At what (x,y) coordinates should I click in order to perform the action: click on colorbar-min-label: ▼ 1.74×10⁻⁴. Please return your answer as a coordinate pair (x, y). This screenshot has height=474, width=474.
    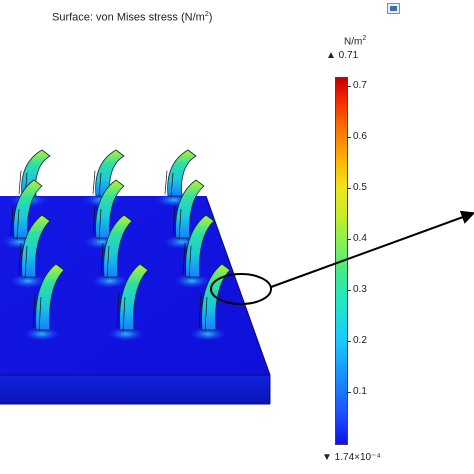
    Looking at the image, I should click on (351, 457).